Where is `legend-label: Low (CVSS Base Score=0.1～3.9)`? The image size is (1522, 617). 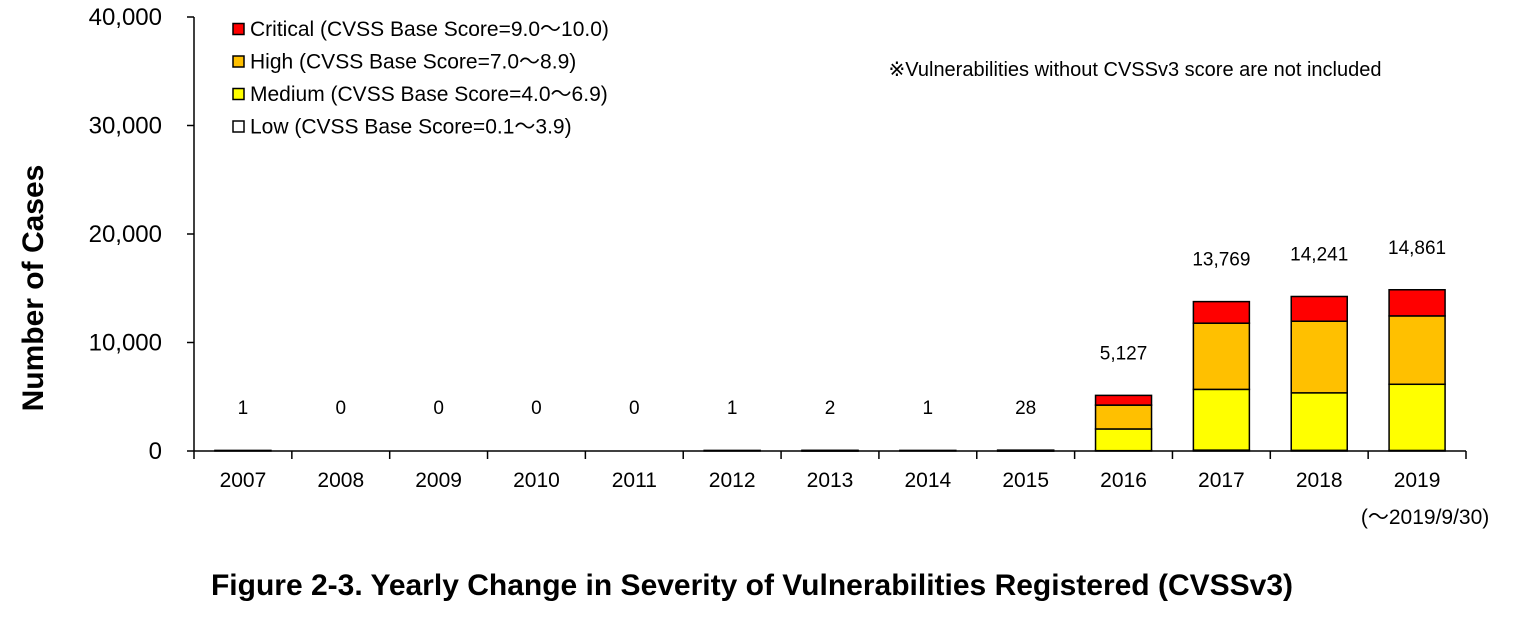
legend-label: Low (CVSS Base Score=0.1～3.9) is located at coordinates (411, 127).